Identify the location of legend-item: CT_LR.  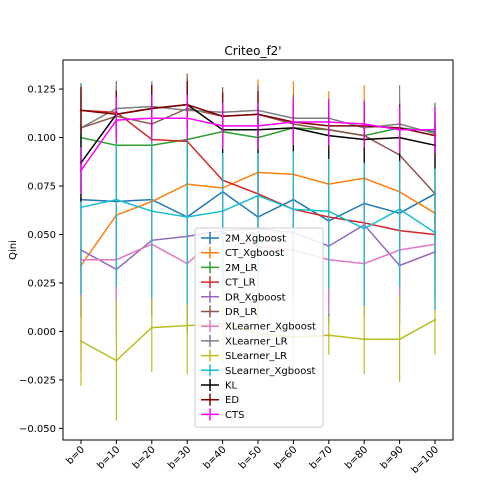
(228, 282).